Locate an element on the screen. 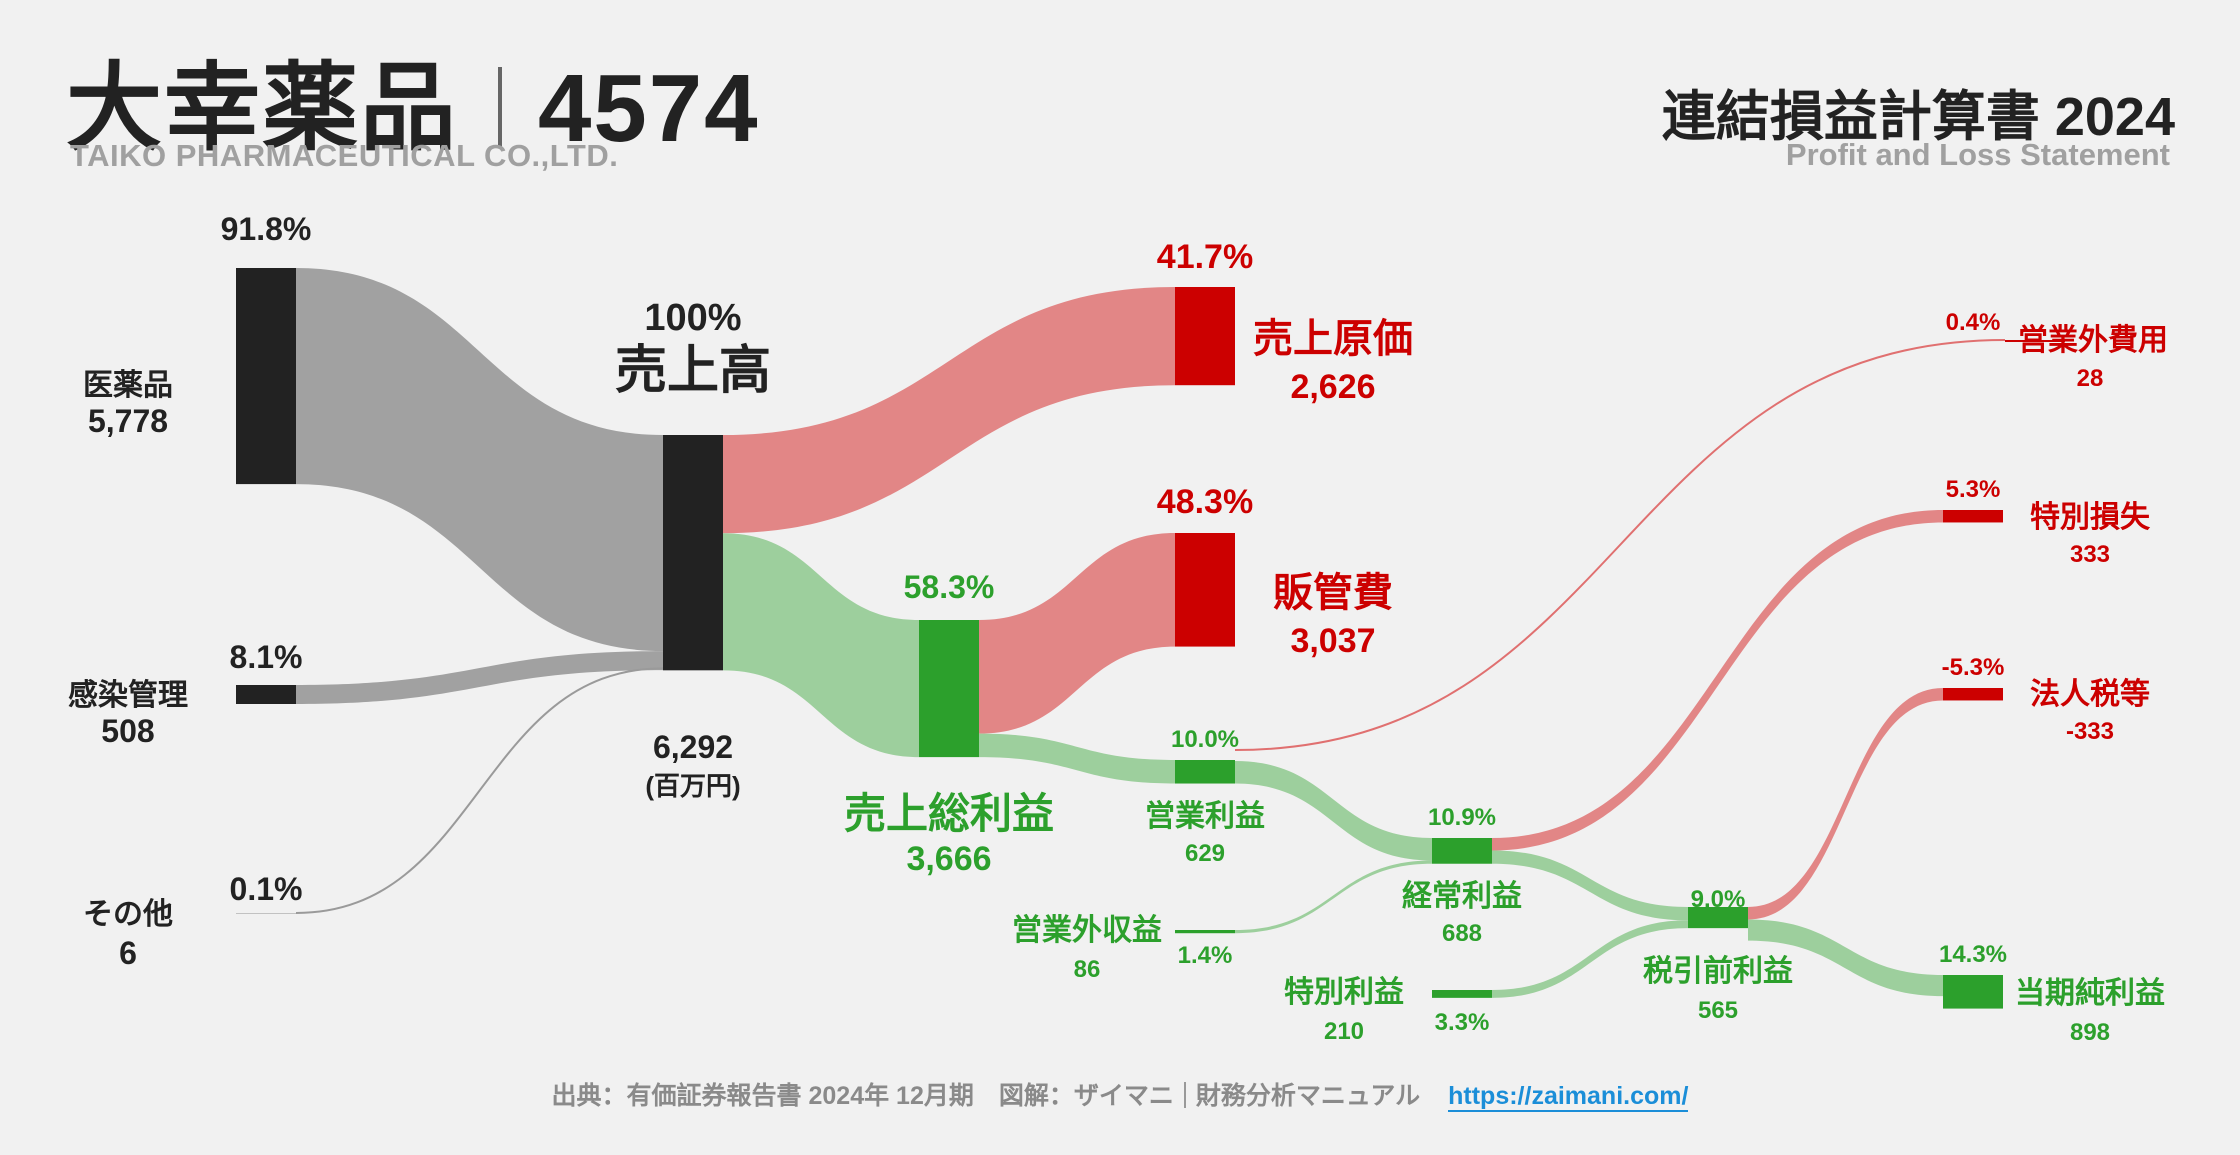 This screenshot has width=2240, height=1155. name-label-sga: 販管費 is located at coordinates (1333, 593).